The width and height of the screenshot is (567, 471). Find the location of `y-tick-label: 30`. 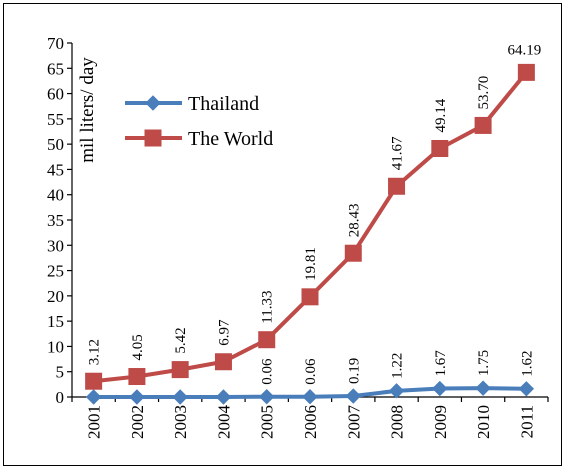

y-tick-label: 30 is located at coordinates (55, 245).